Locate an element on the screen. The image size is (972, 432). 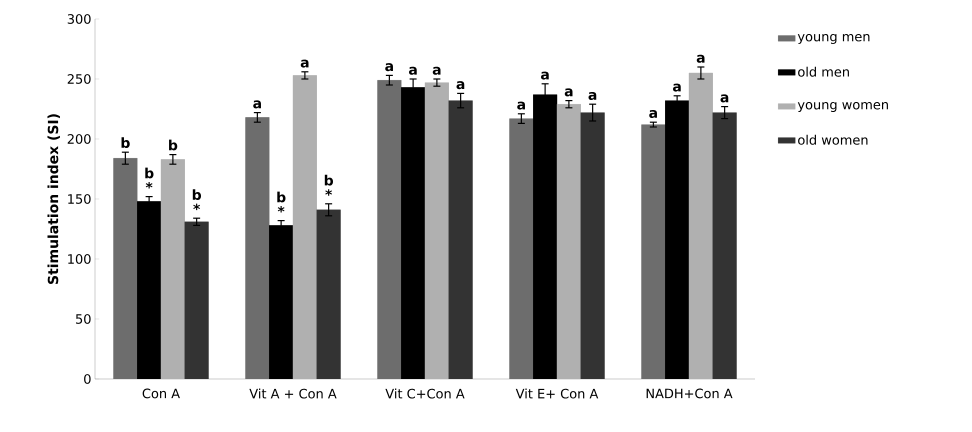
y-tick-label: 150 is located at coordinates (79, 199).